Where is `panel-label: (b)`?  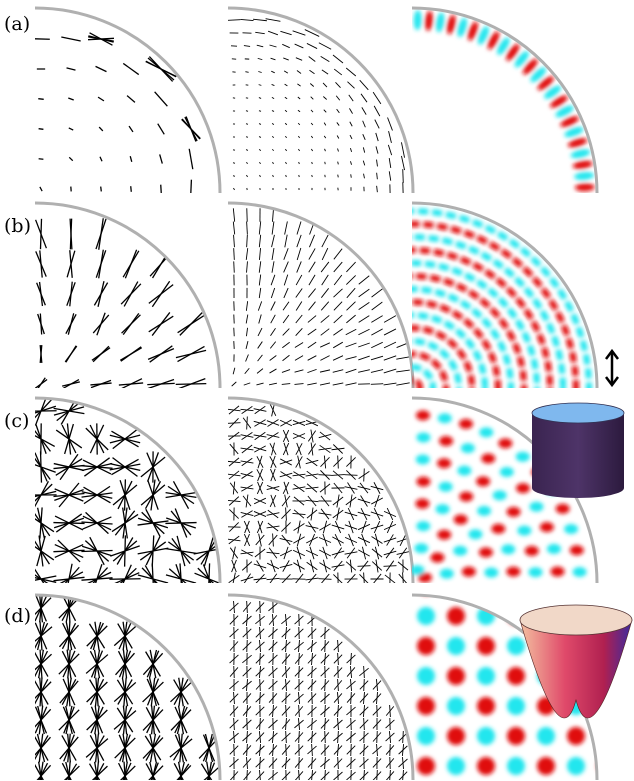 panel-label: (b) is located at coordinates (17, 226).